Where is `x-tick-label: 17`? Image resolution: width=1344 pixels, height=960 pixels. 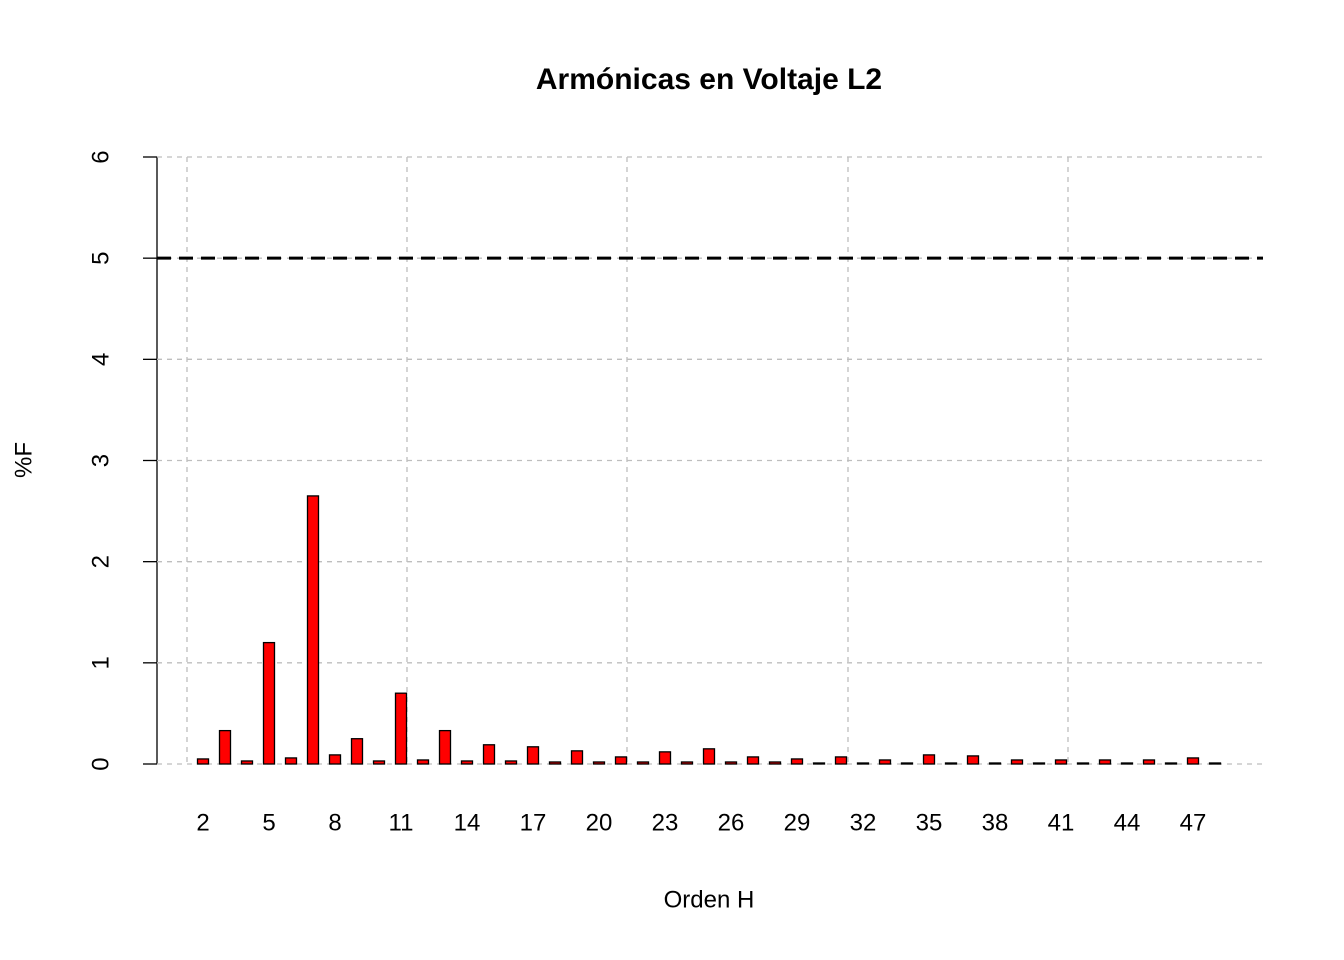
x-tick-label: 17 is located at coordinates (533, 822).